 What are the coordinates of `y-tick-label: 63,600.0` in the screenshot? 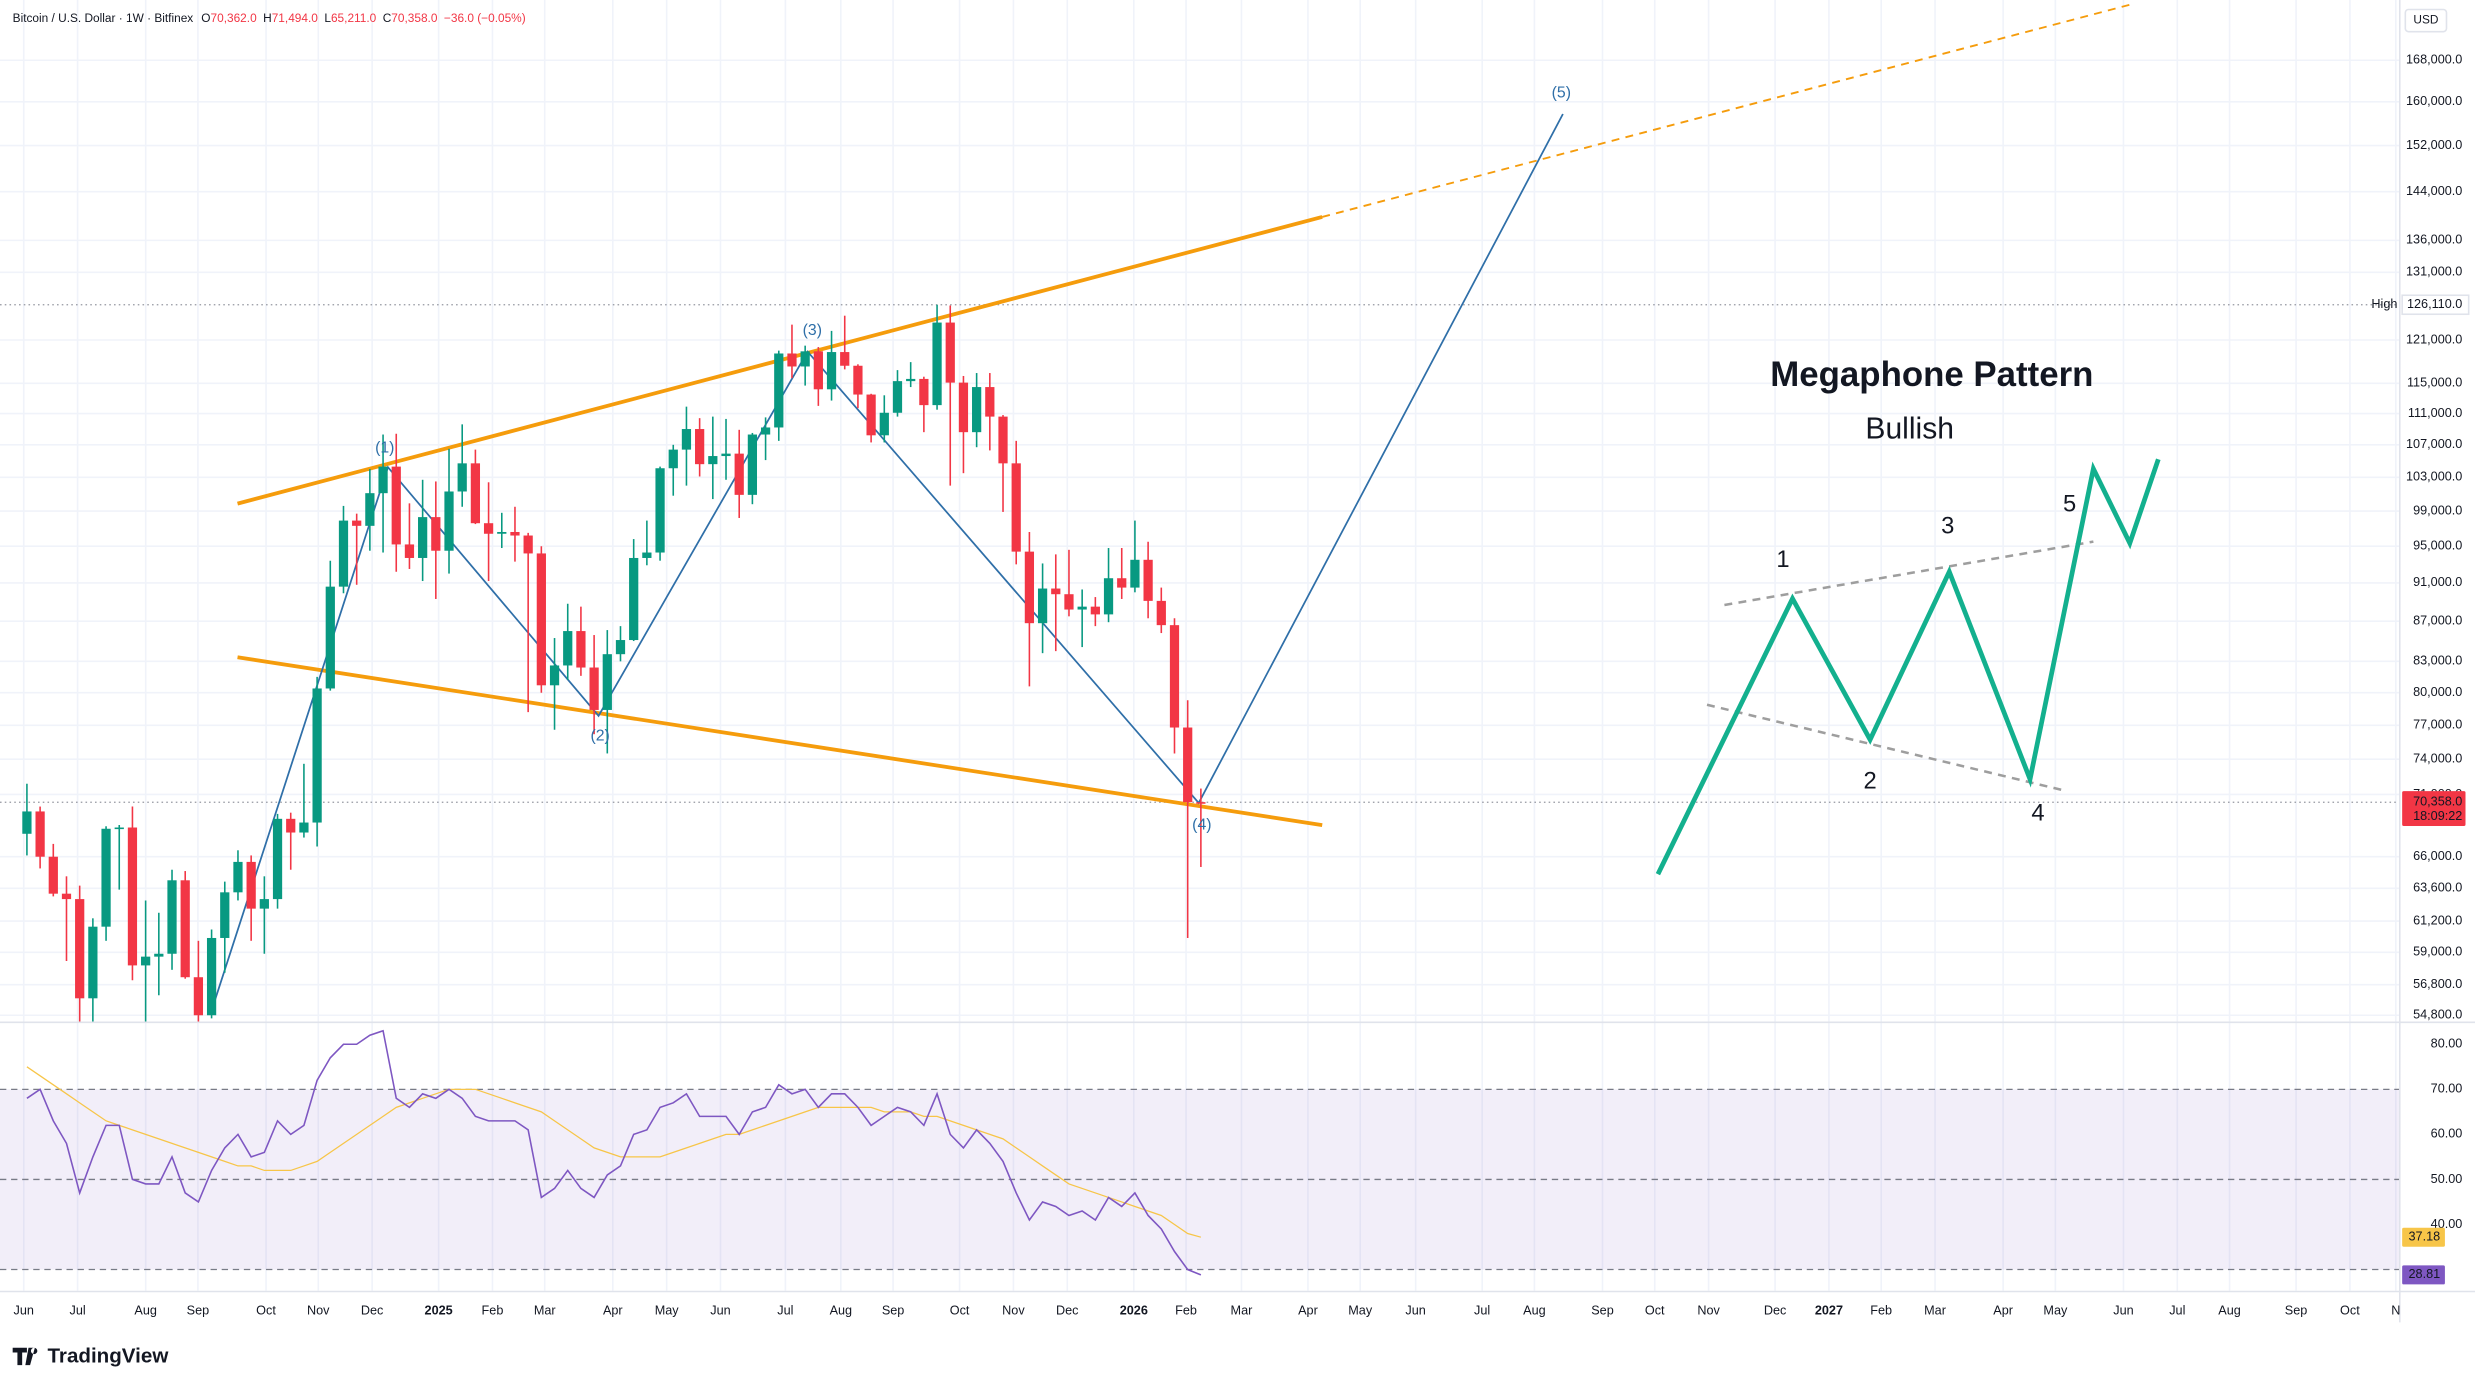 It's located at (2437, 888).